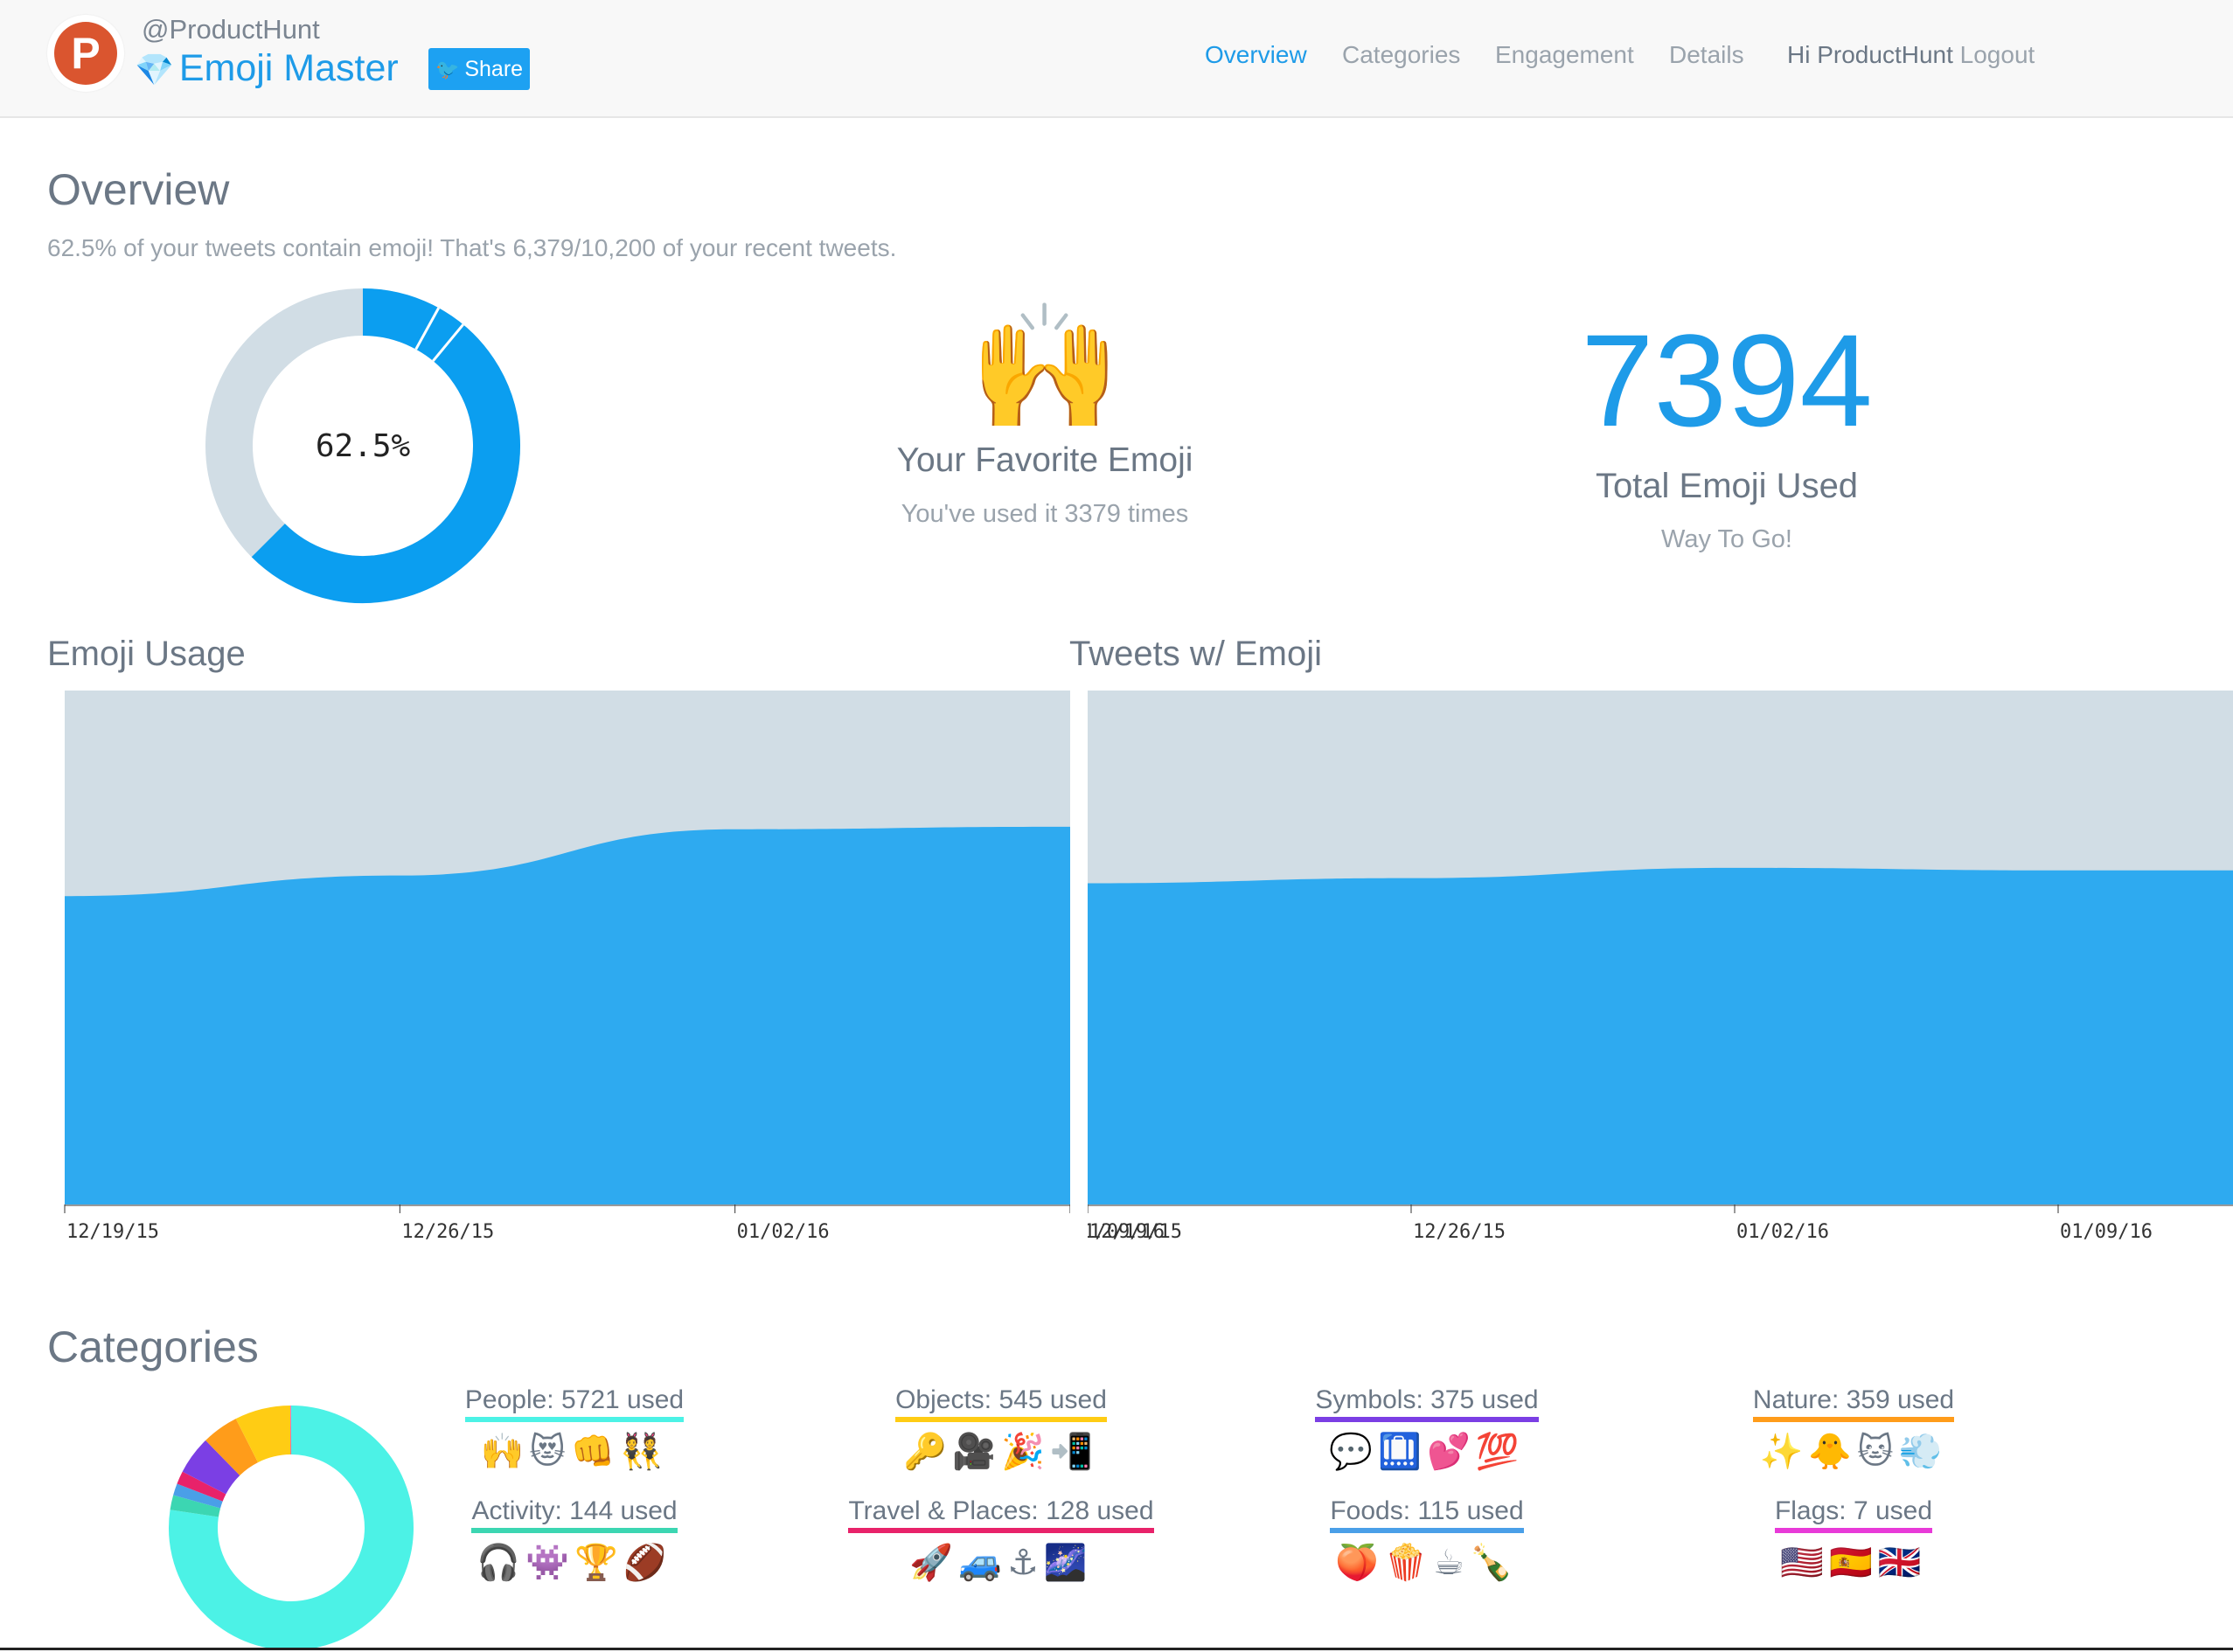 The height and width of the screenshot is (1652, 2233). Describe the element at coordinates (574, 1514) in the screenshot. I see `category-label: Activity: 144 used` at that location.